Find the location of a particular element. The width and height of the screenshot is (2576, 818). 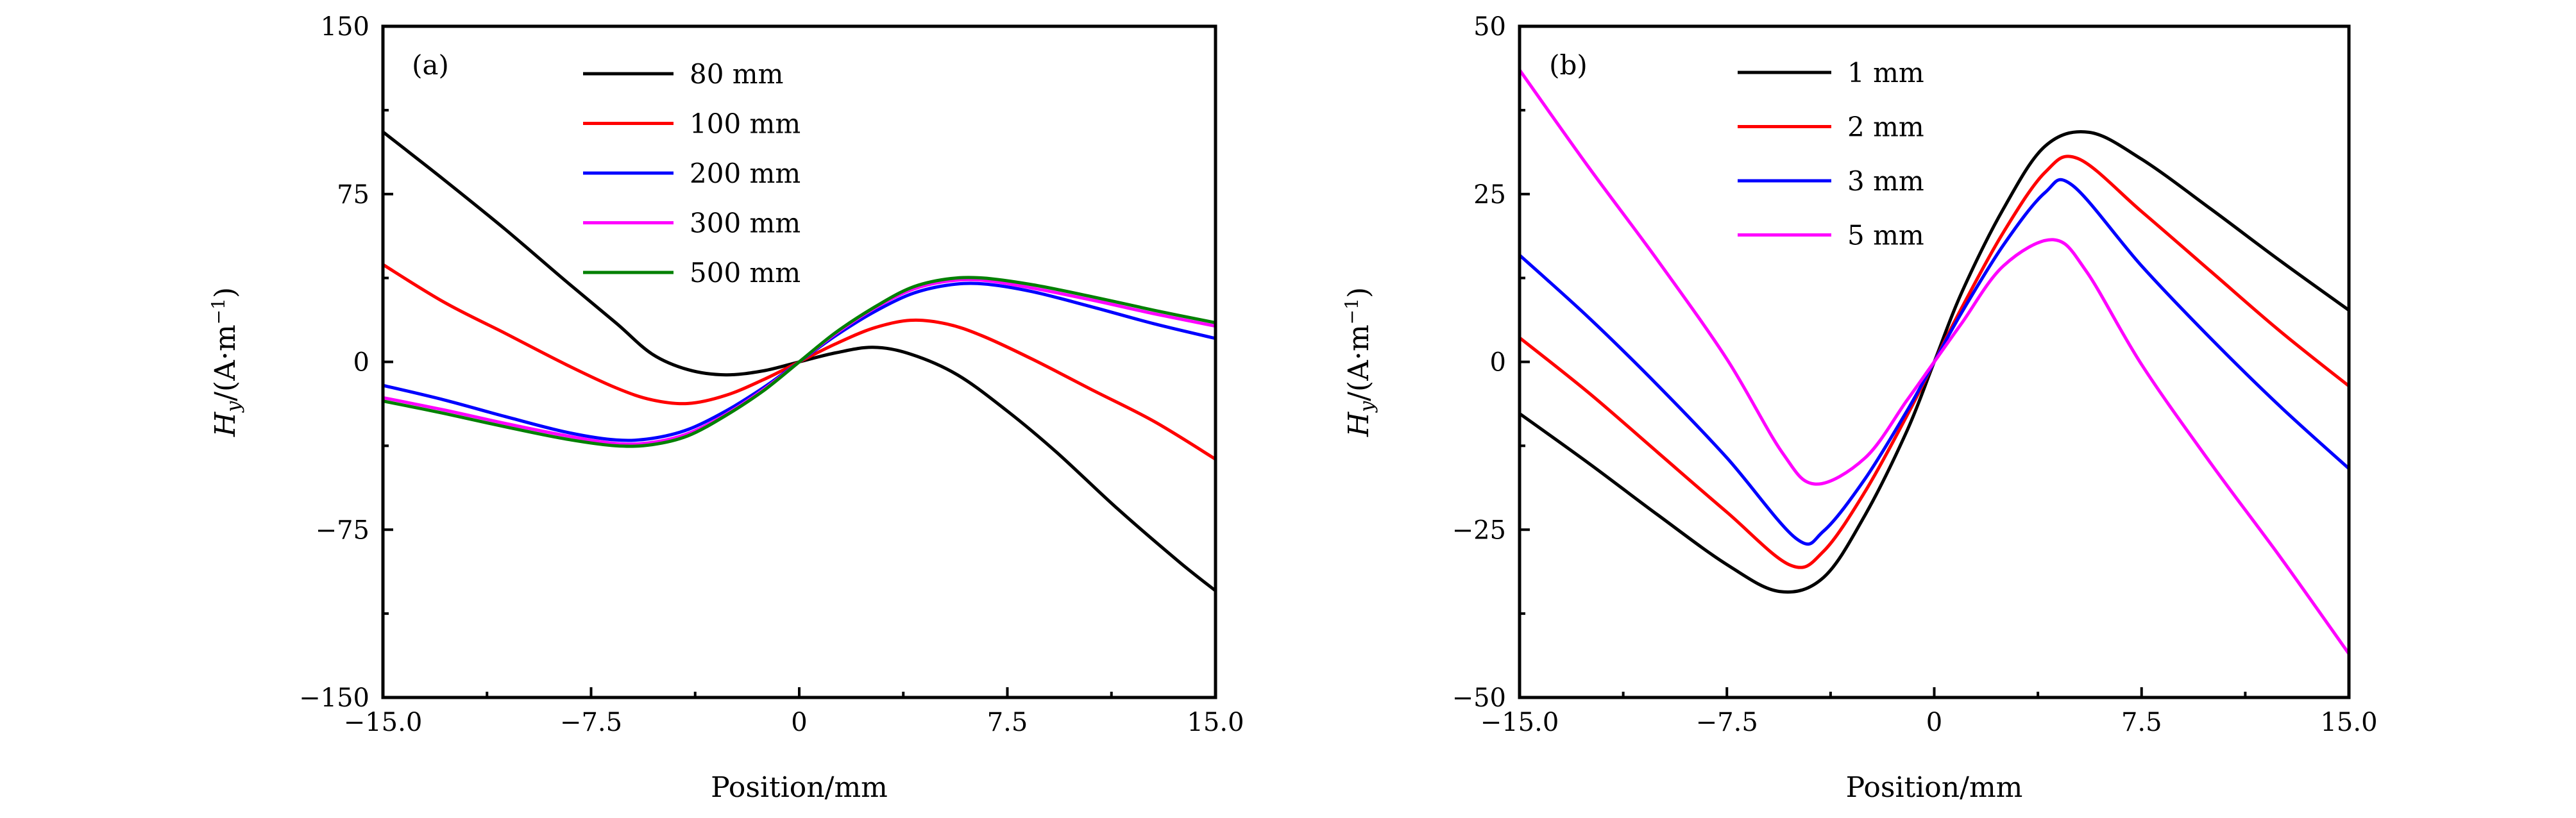

legend-label: 2 mm is located at coordinates (1885, 127).